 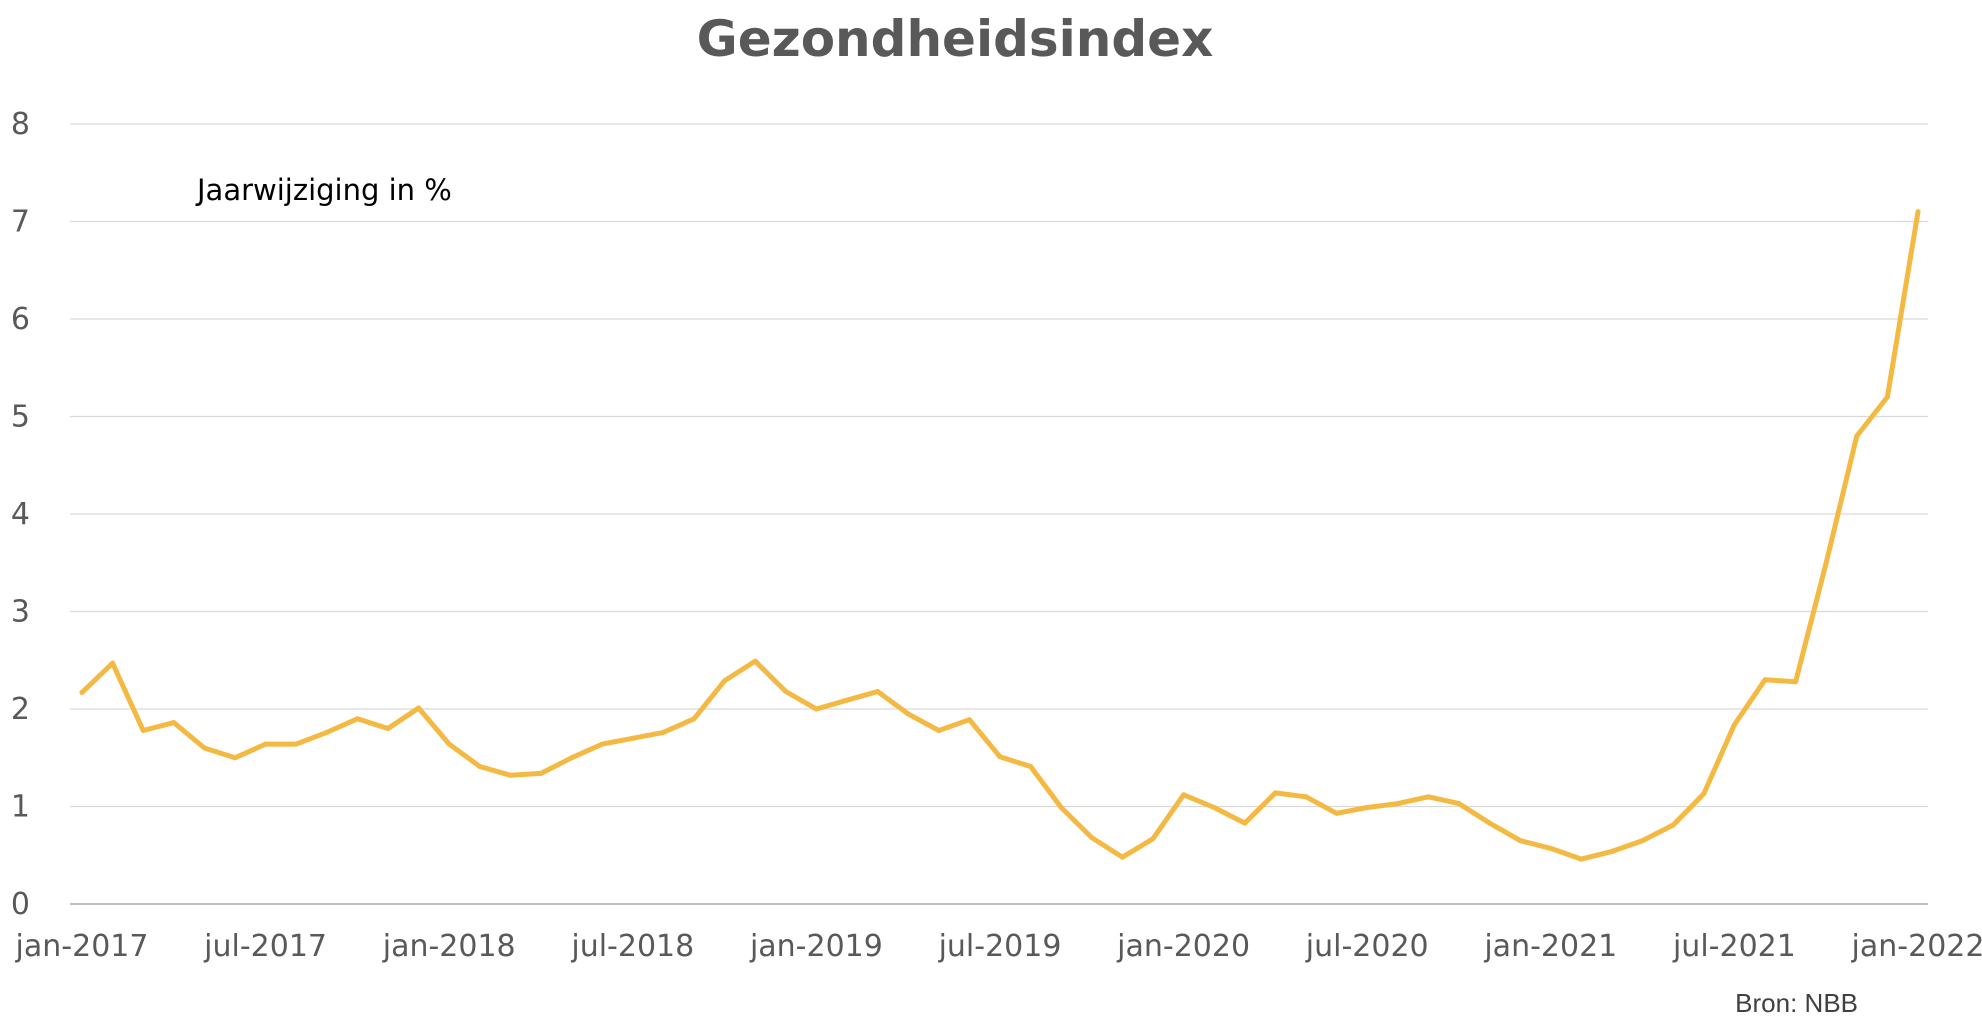 What do you see at coordinates (1031, 767) in the screenshot?
I see `data-point-aug-2019` at bounding box center [1031, 767].